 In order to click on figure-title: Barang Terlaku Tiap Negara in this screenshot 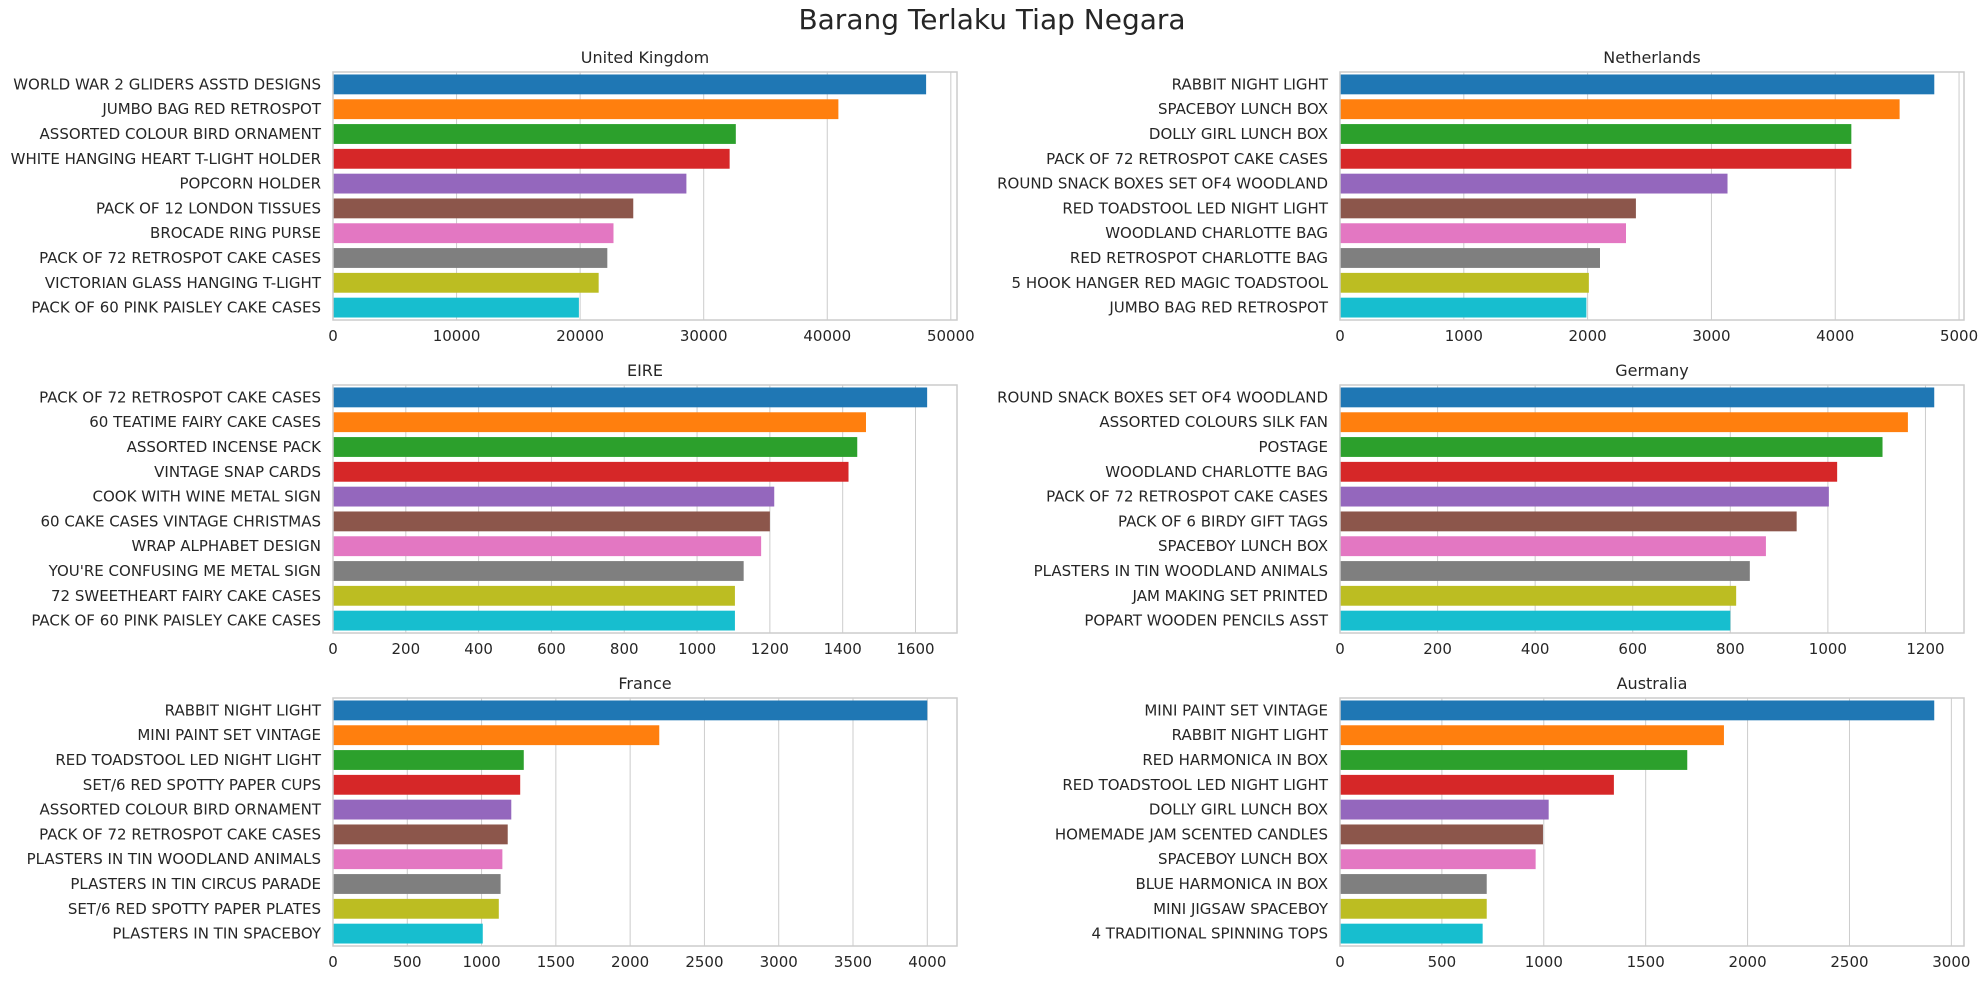, I will do `click(992, 19)`.